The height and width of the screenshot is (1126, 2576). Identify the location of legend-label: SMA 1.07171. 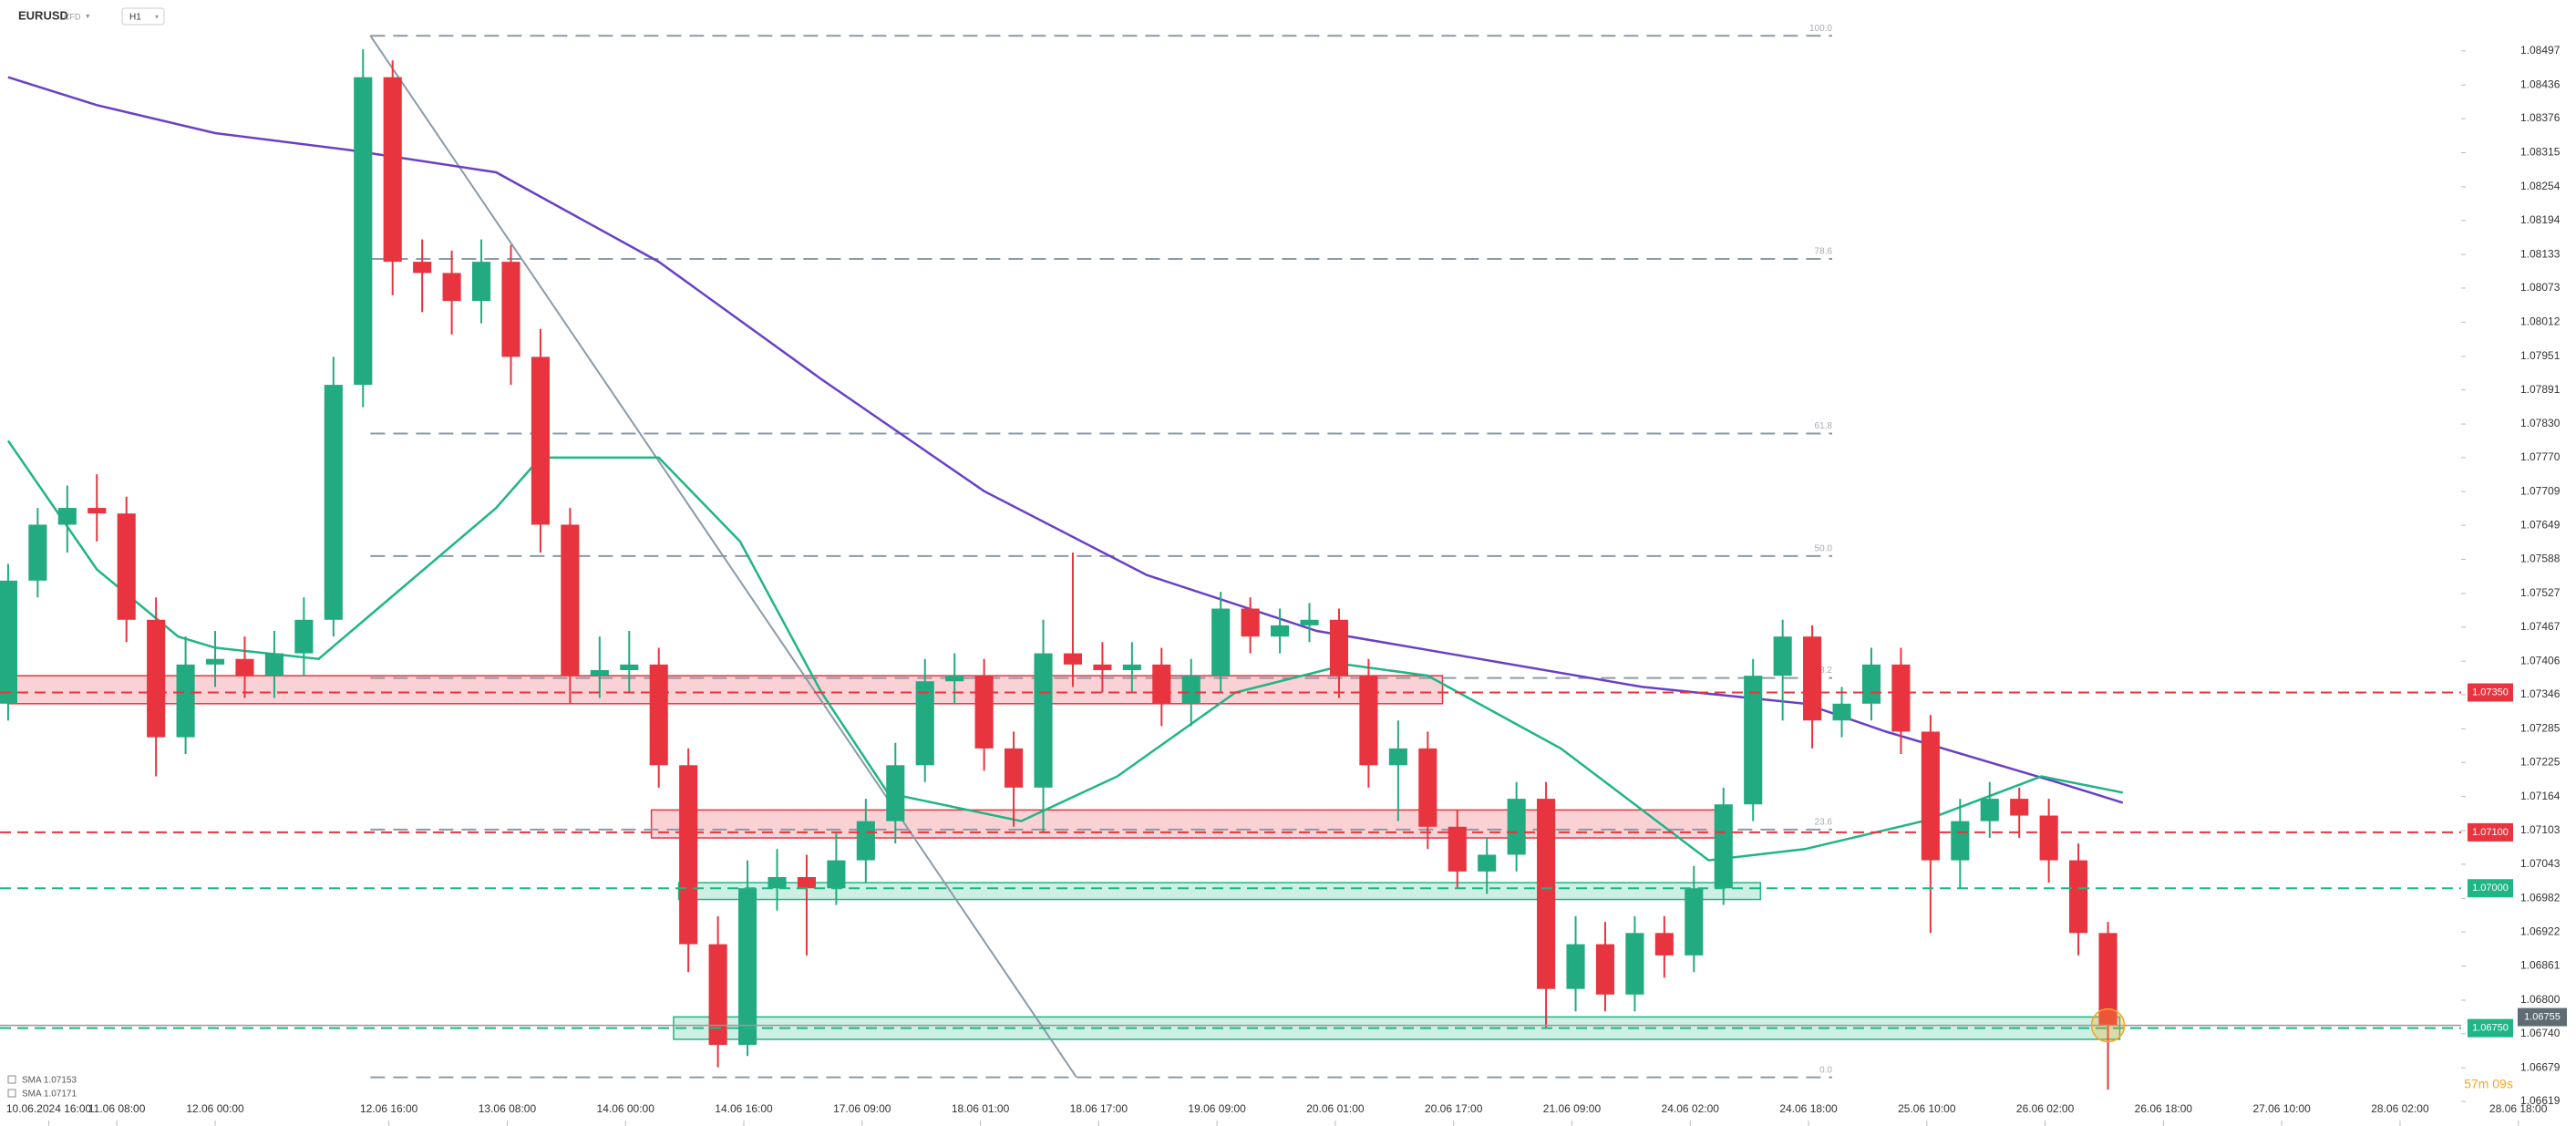
(49, 1095).